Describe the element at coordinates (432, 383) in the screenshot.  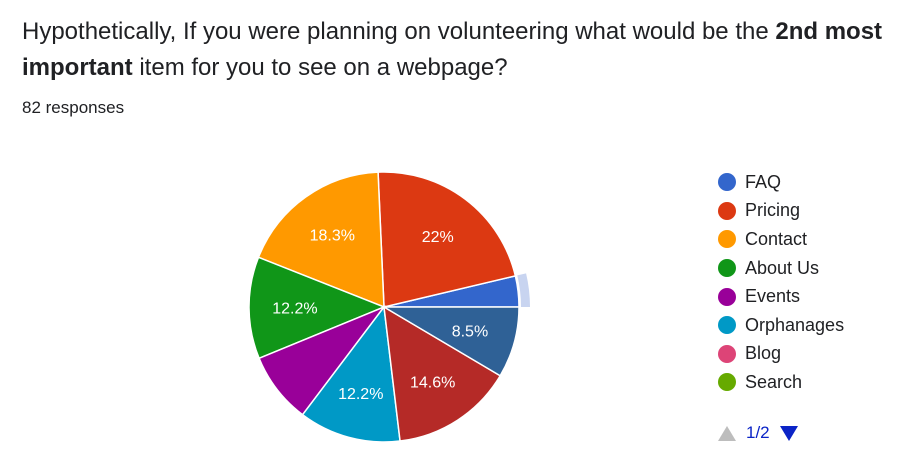
I see `pie-slice-label: 14.6%` at that location.